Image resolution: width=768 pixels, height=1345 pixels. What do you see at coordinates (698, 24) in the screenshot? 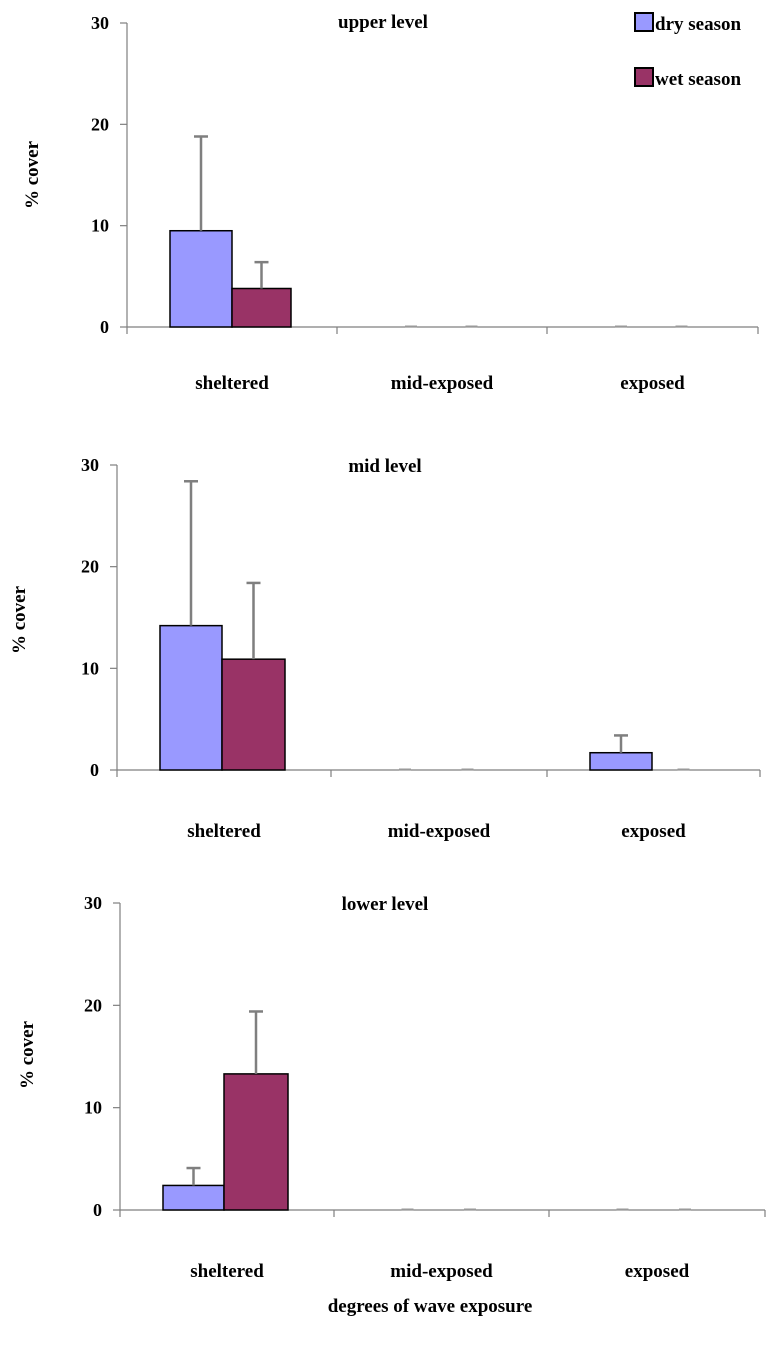
I see `legend-label: dry season` at bounding box center [698, 24].